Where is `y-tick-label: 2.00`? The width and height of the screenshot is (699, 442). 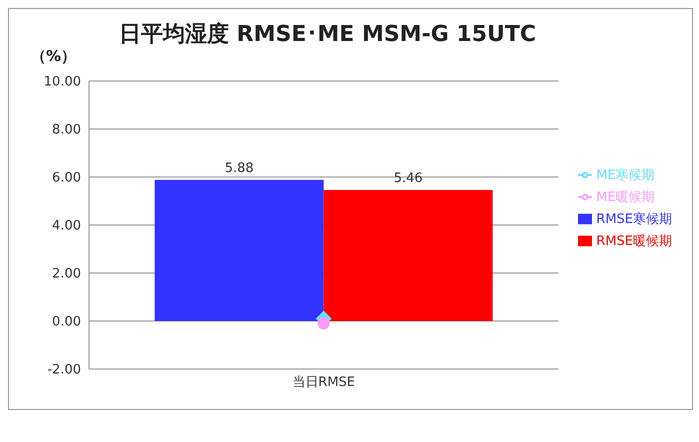
y-tick-label: 2.00 is located at coordinates (66, 274).